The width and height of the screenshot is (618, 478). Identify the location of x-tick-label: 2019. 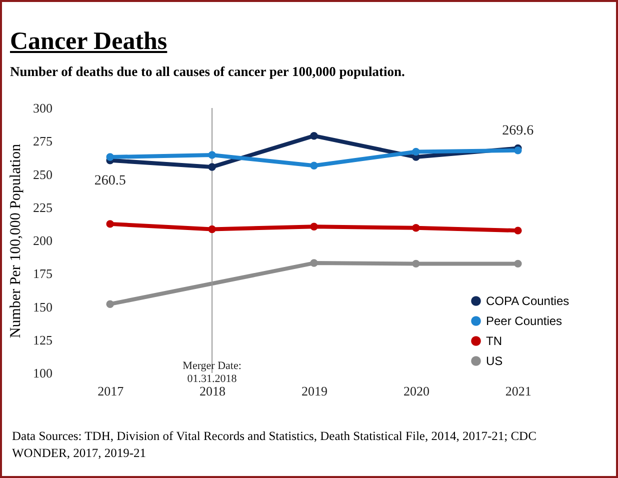
(315, 391).